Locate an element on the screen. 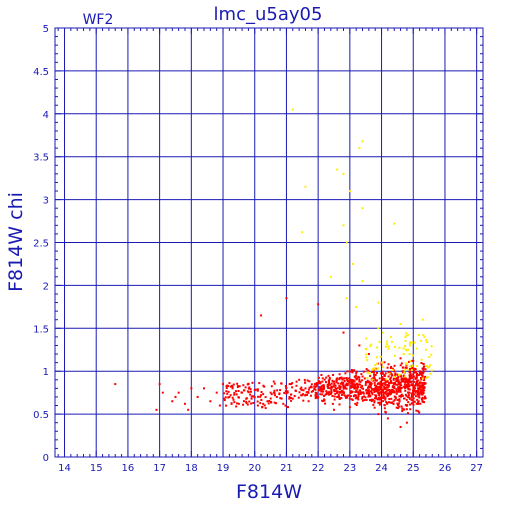  y-tick-label: 3 is located at coordinates (46, 201).